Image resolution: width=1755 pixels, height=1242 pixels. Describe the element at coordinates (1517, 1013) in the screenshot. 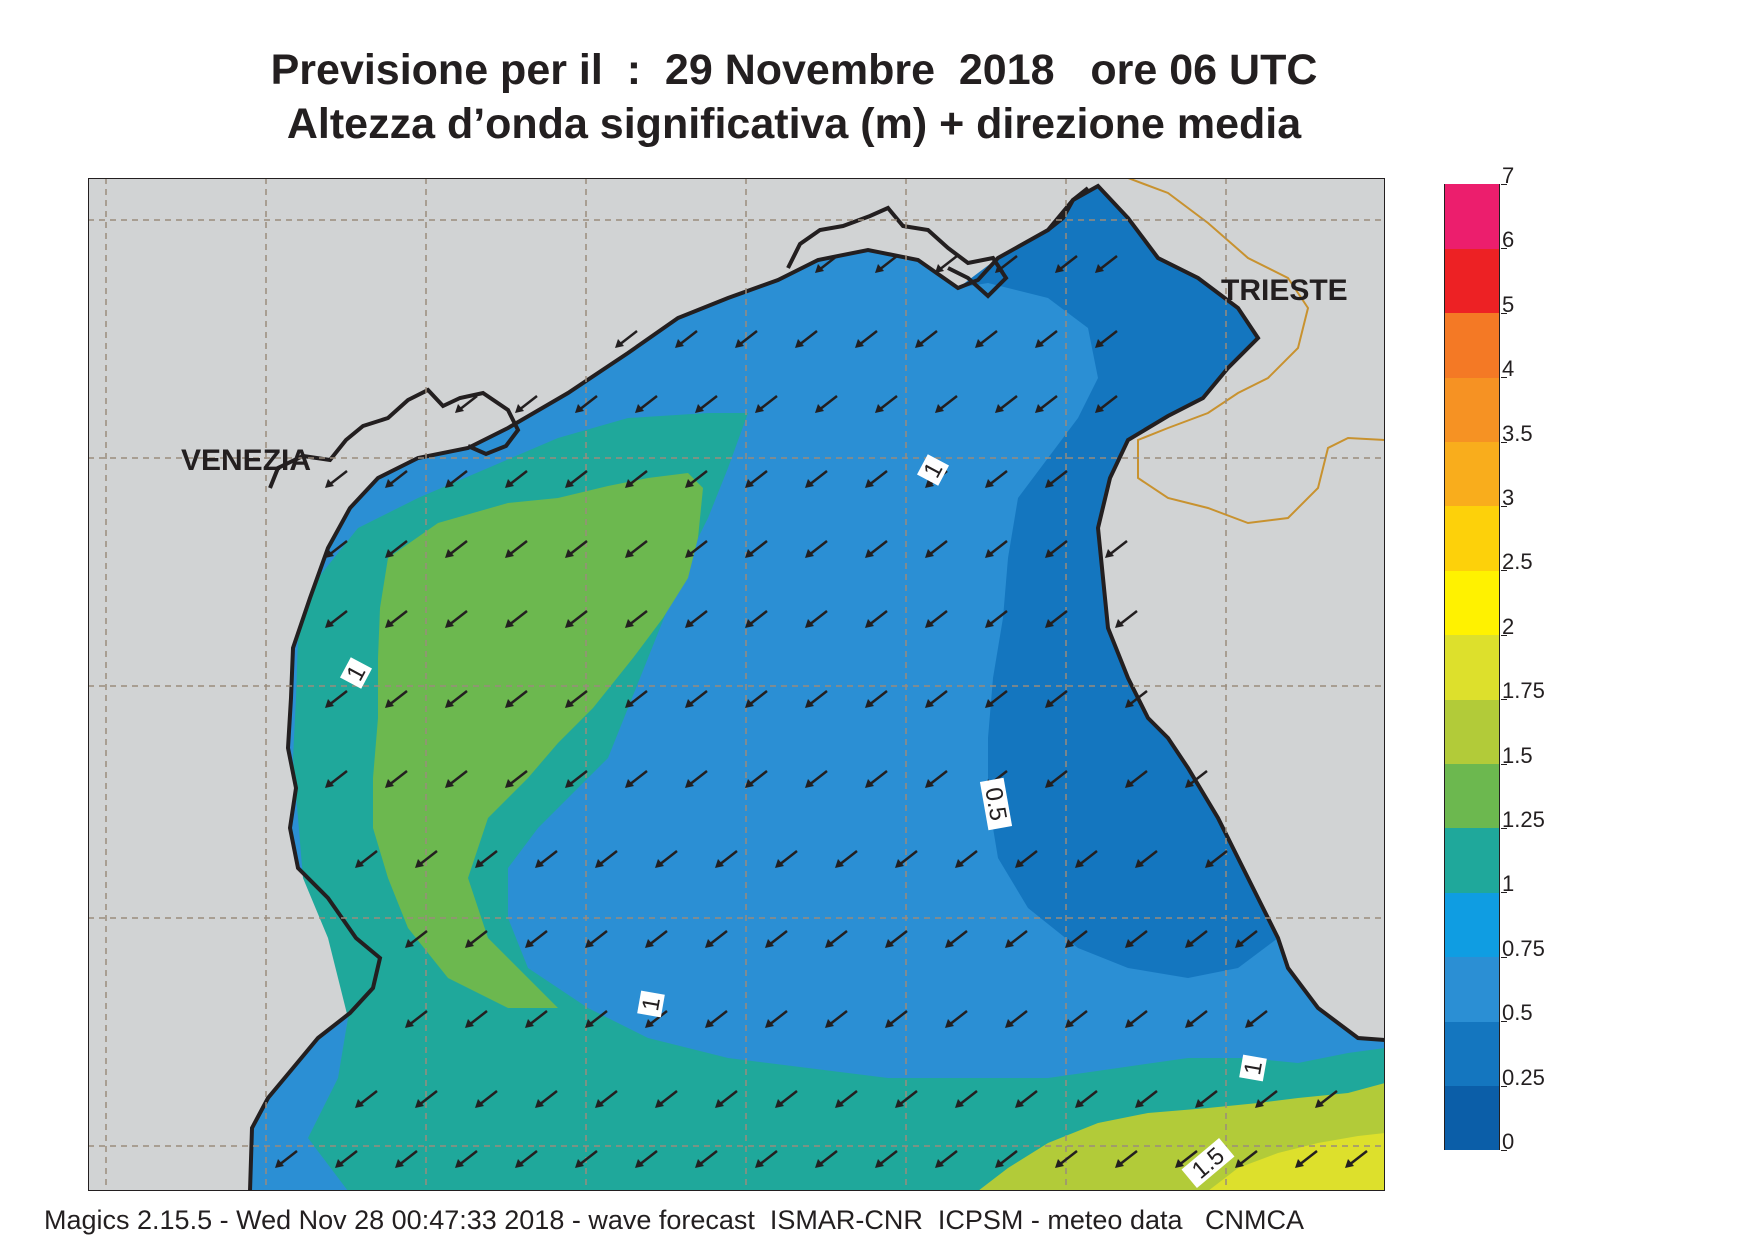

I see `colorbar-label: 0.5` at that location.